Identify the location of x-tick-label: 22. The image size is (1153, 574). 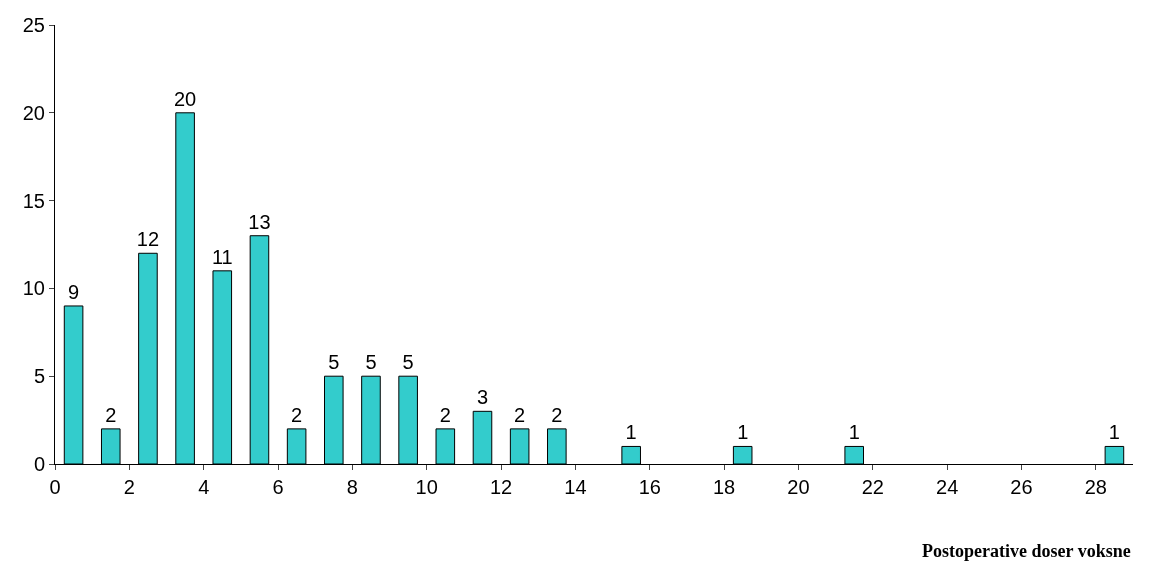
(872, 487).